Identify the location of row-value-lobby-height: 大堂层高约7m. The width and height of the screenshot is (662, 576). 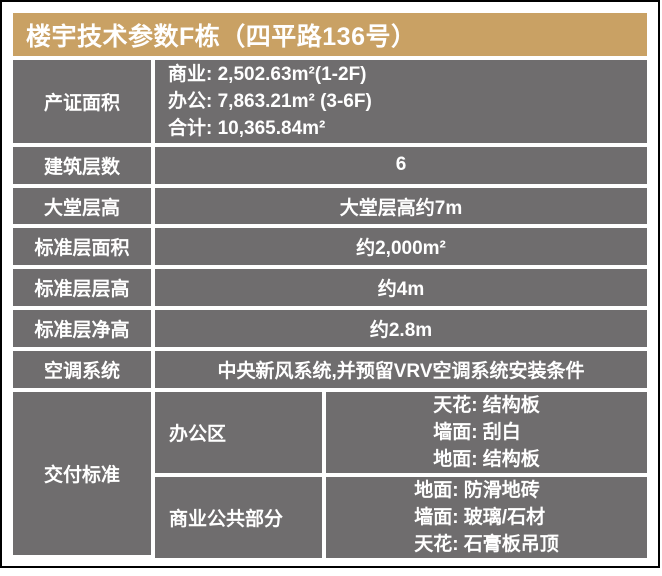
(401, 206).